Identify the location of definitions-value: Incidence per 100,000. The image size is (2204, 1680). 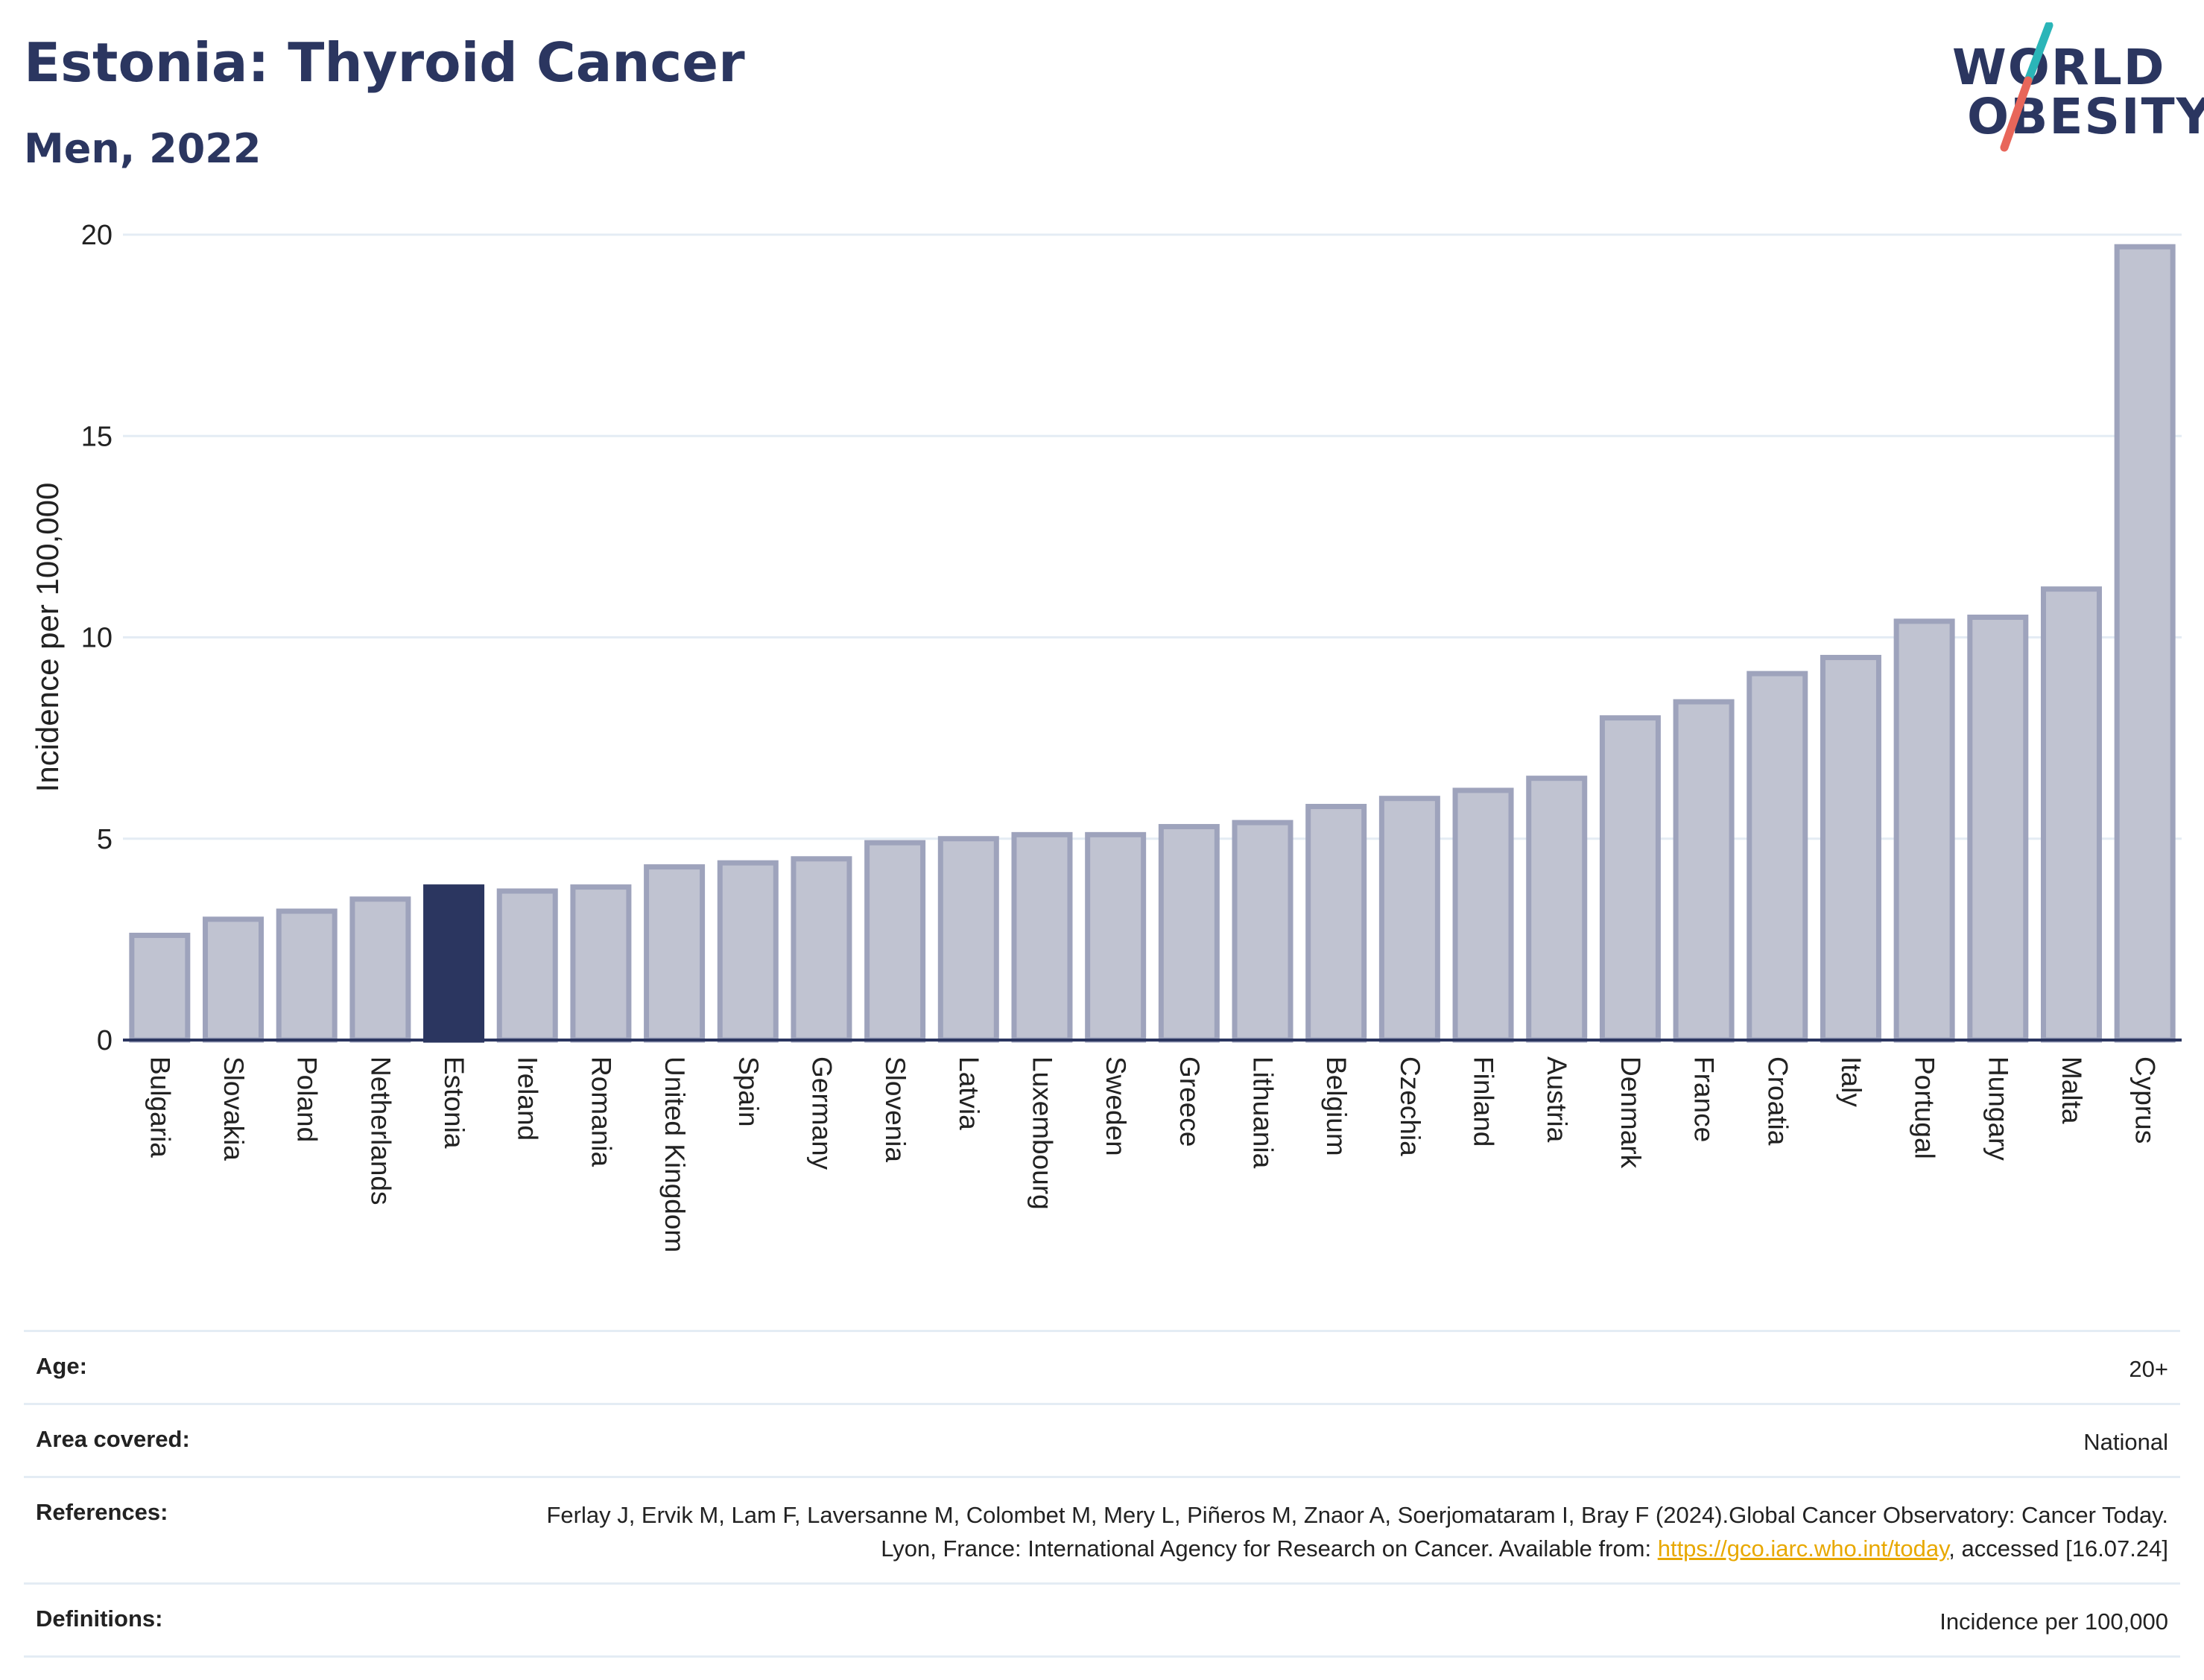
(2053, 1621).